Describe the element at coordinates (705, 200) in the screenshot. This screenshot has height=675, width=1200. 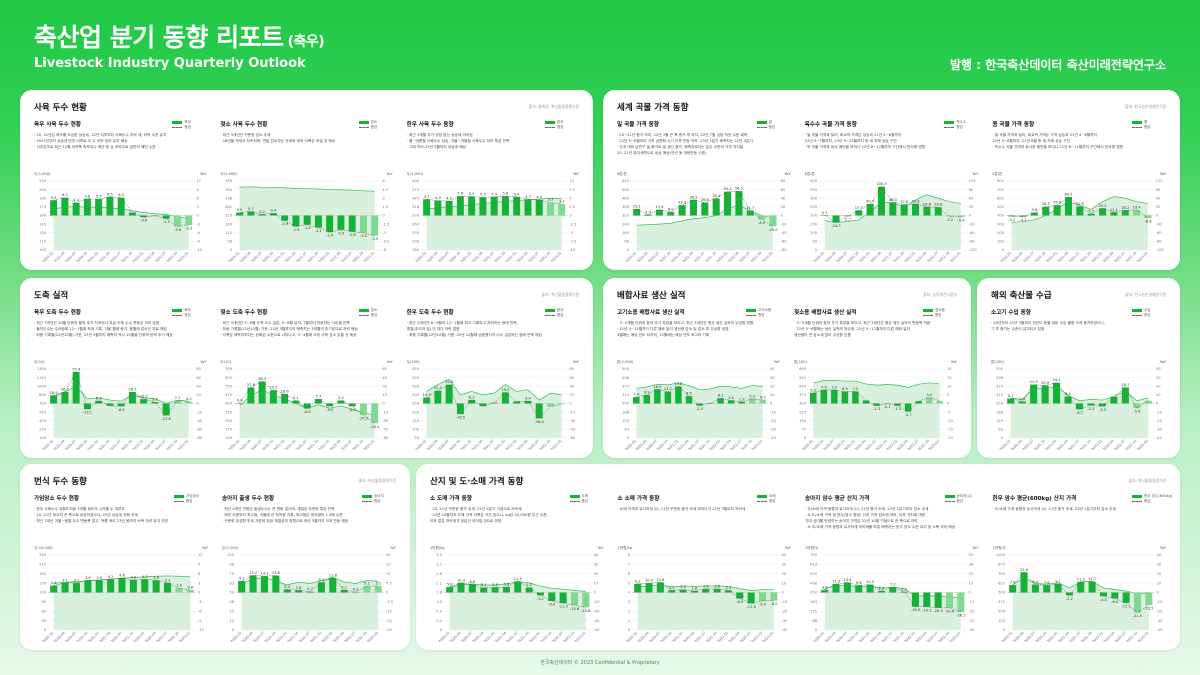
I see `bar-value-label: 29.8` at that location.